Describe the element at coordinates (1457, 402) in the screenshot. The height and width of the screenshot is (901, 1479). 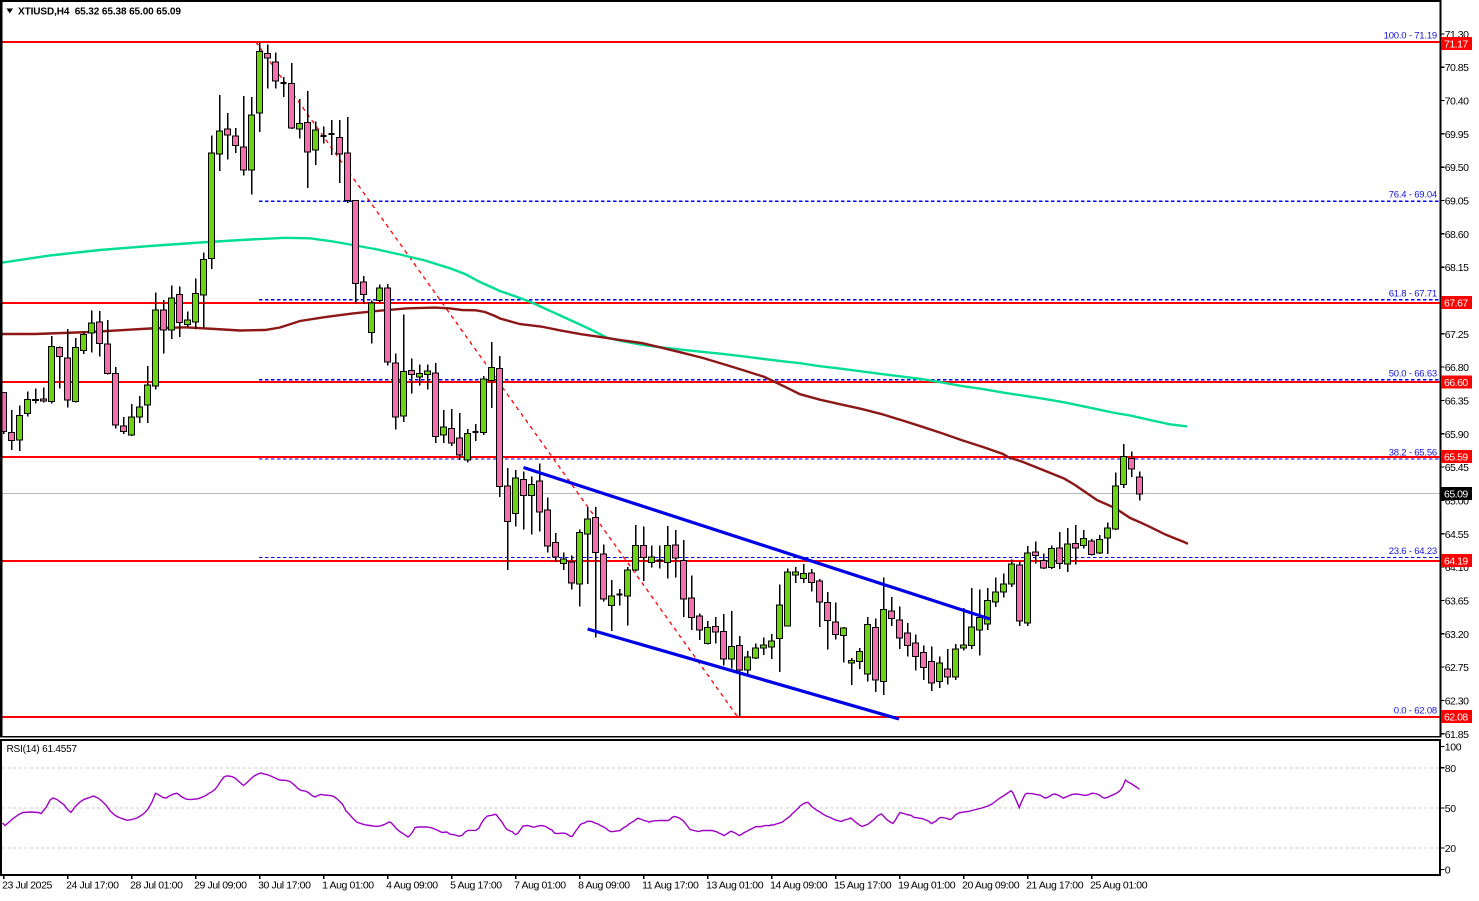
I see `svg-text: 66.35` at that location.